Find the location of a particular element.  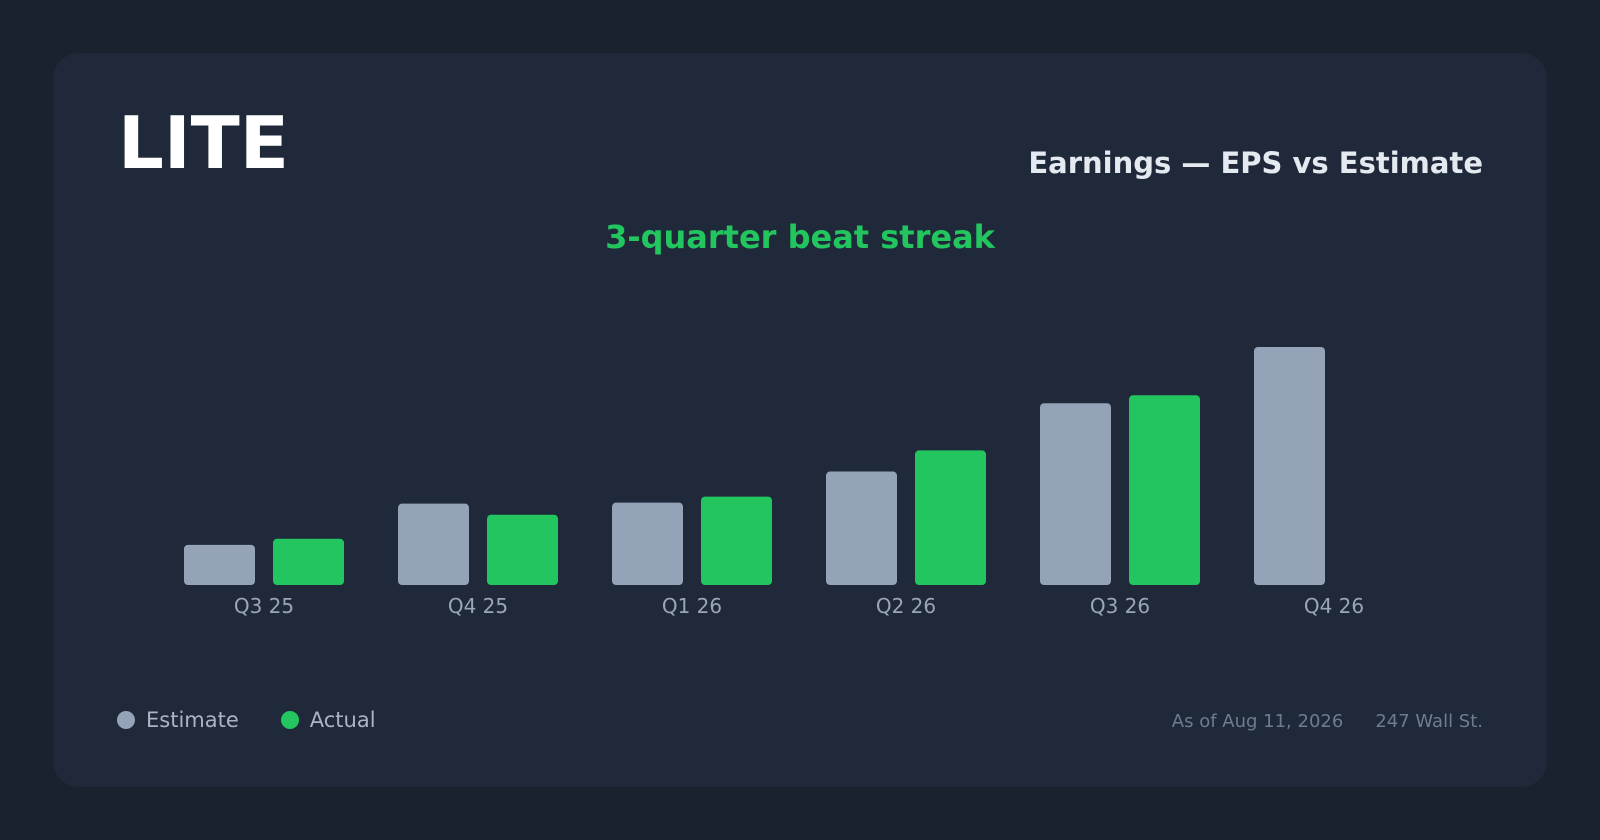

ticker-symbol: LITE is located at coordinates (203, 143).